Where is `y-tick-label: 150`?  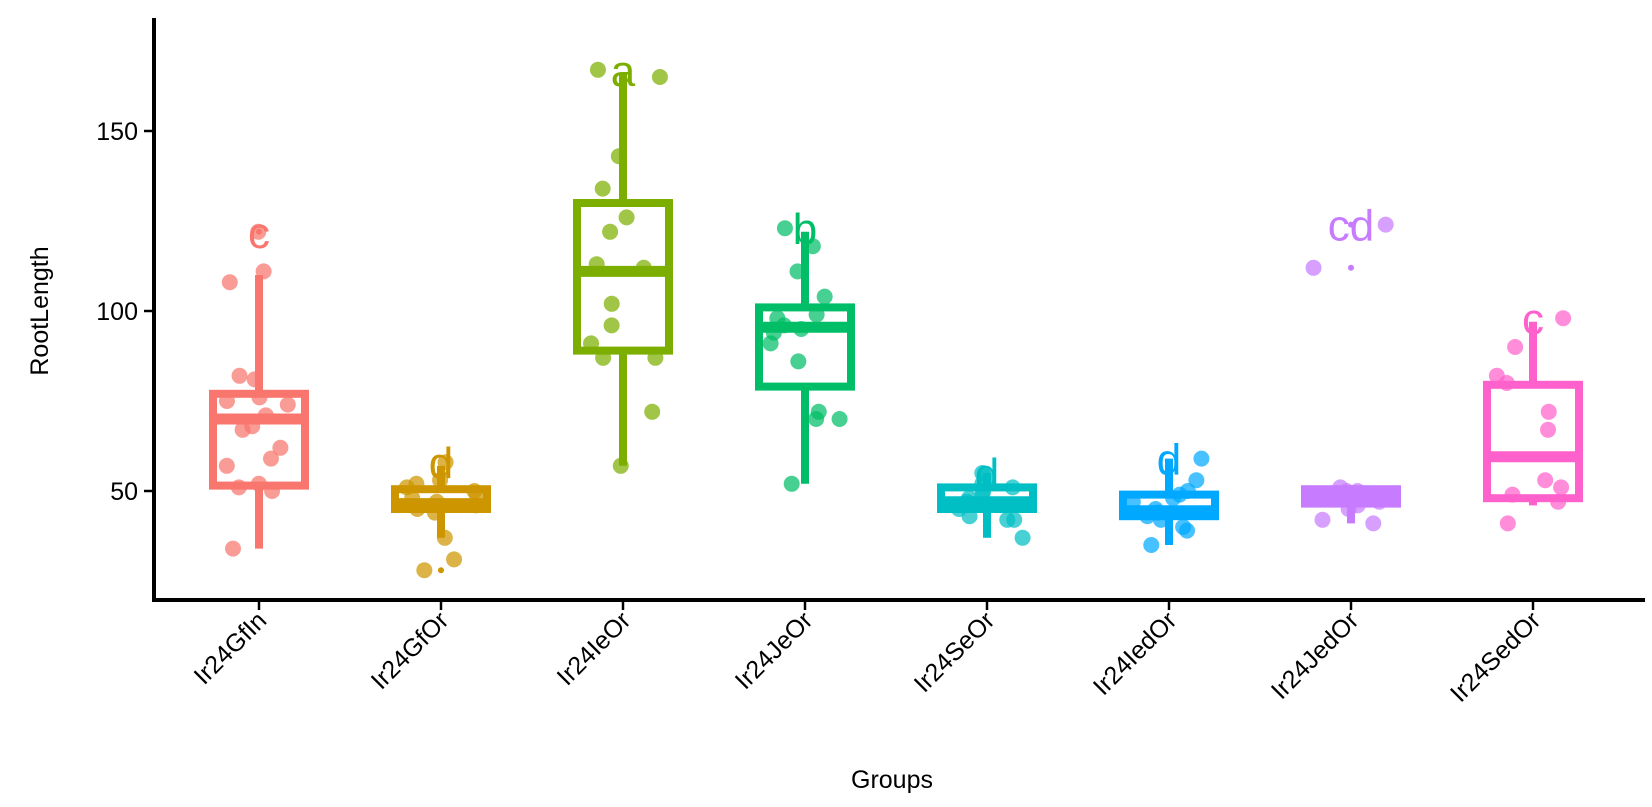
y-tick-label: 150 is located at coordinates (117, 132).